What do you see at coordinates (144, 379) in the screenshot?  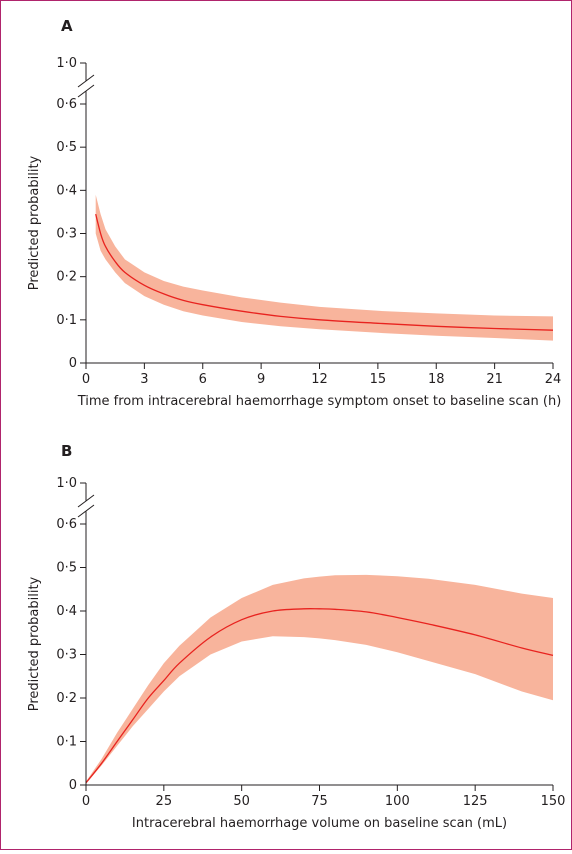 I see `x-tick-label: 3` at bounding box center [144, 379].